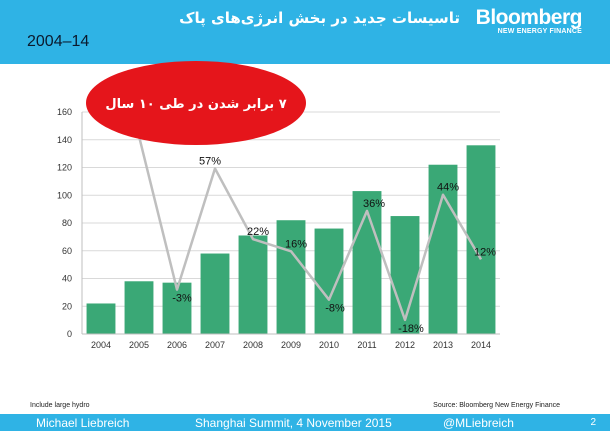  Describe the element at coordinates (253, 345) in the screenshot. I see `x-tick-label: 2008` at that location.